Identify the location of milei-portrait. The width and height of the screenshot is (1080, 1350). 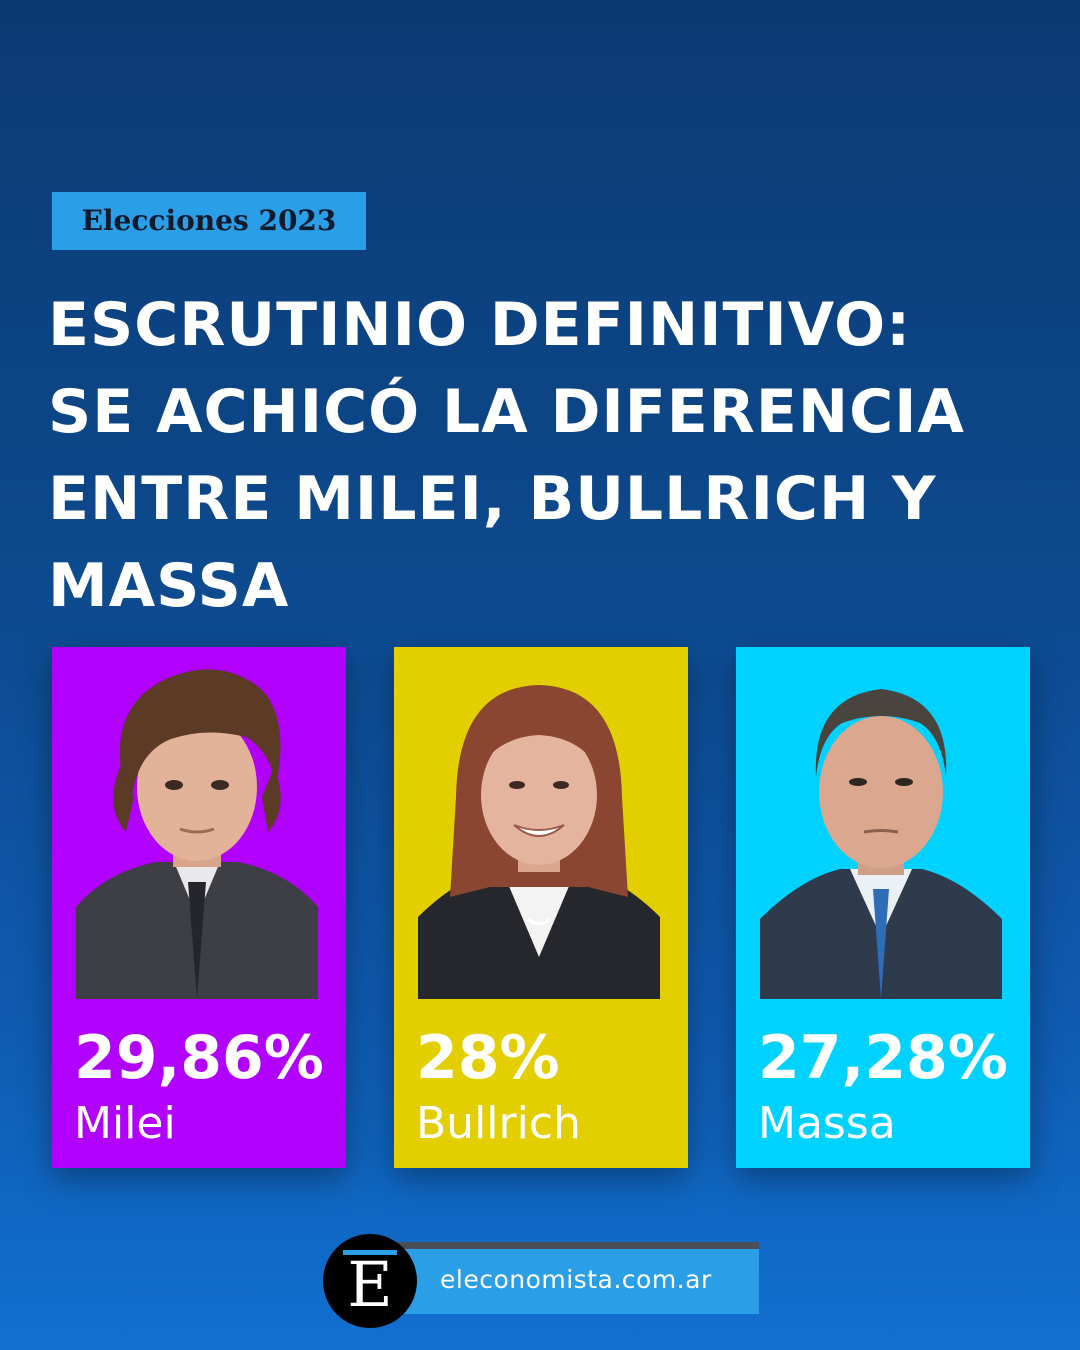
(197, 828).